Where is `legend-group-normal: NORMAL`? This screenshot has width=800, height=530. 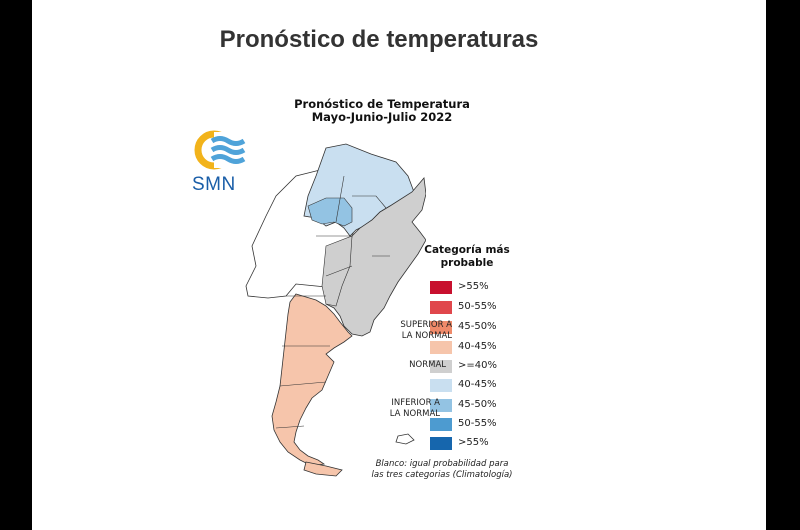
legend-group-normal: NORMAL is located at coordinates (427, 365).